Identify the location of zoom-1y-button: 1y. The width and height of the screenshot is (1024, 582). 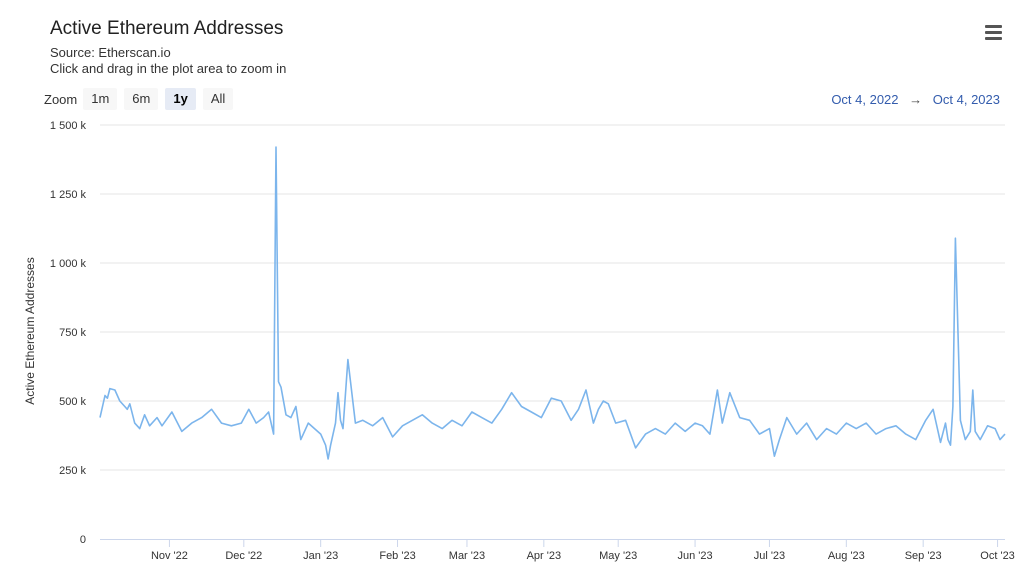
(180, 99).